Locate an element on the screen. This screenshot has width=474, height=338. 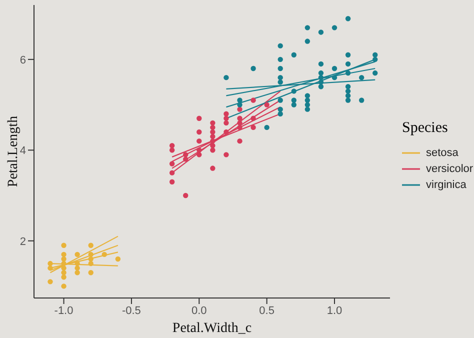
y-tick-label: 2 is located at coordinates (23, 242).